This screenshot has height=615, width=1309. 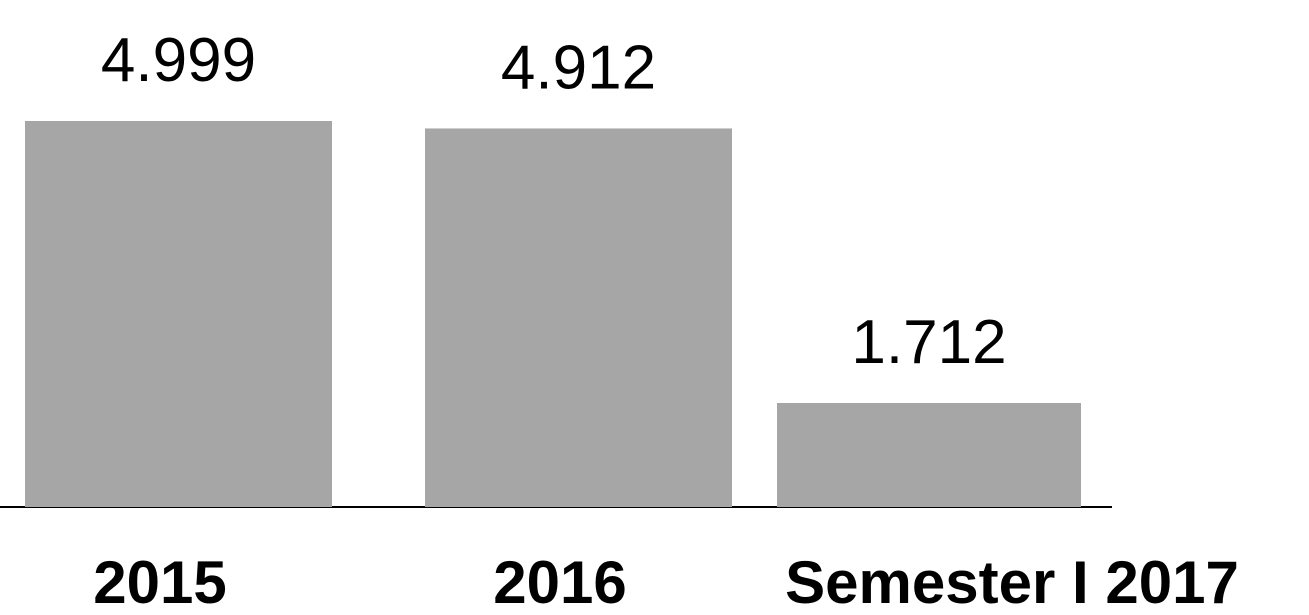 I want to click on value-label: 4.999, so click(x=178, y=60).